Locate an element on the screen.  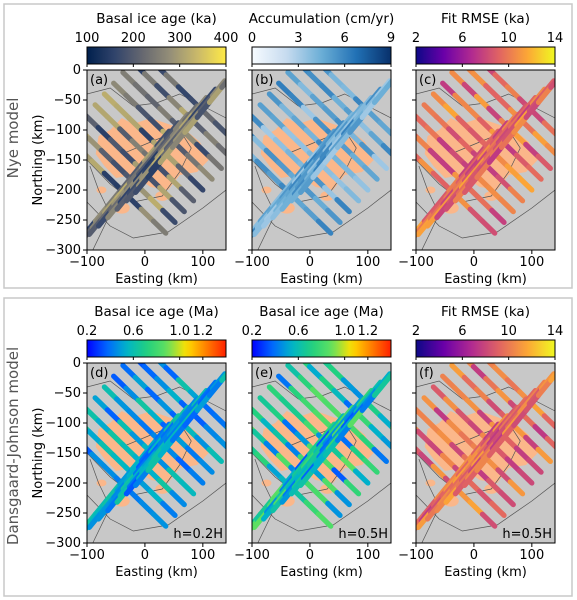
colorbar-title: Basal ice age (Ma) is located at coordinates (156, 312).